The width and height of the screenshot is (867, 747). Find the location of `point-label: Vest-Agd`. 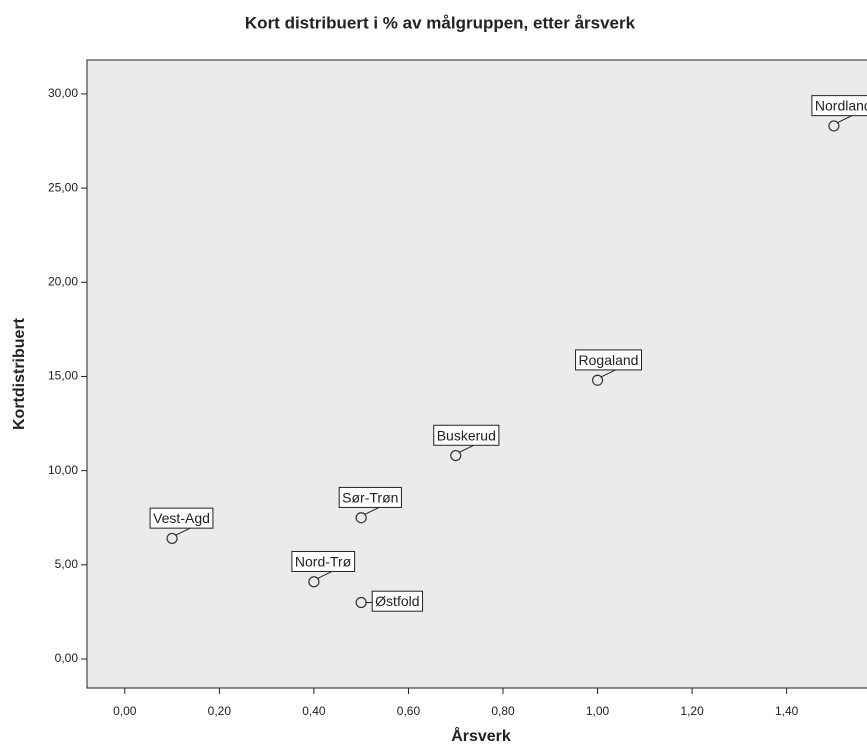

point-label: Vest-Agd is located at coordinates (181, 518).